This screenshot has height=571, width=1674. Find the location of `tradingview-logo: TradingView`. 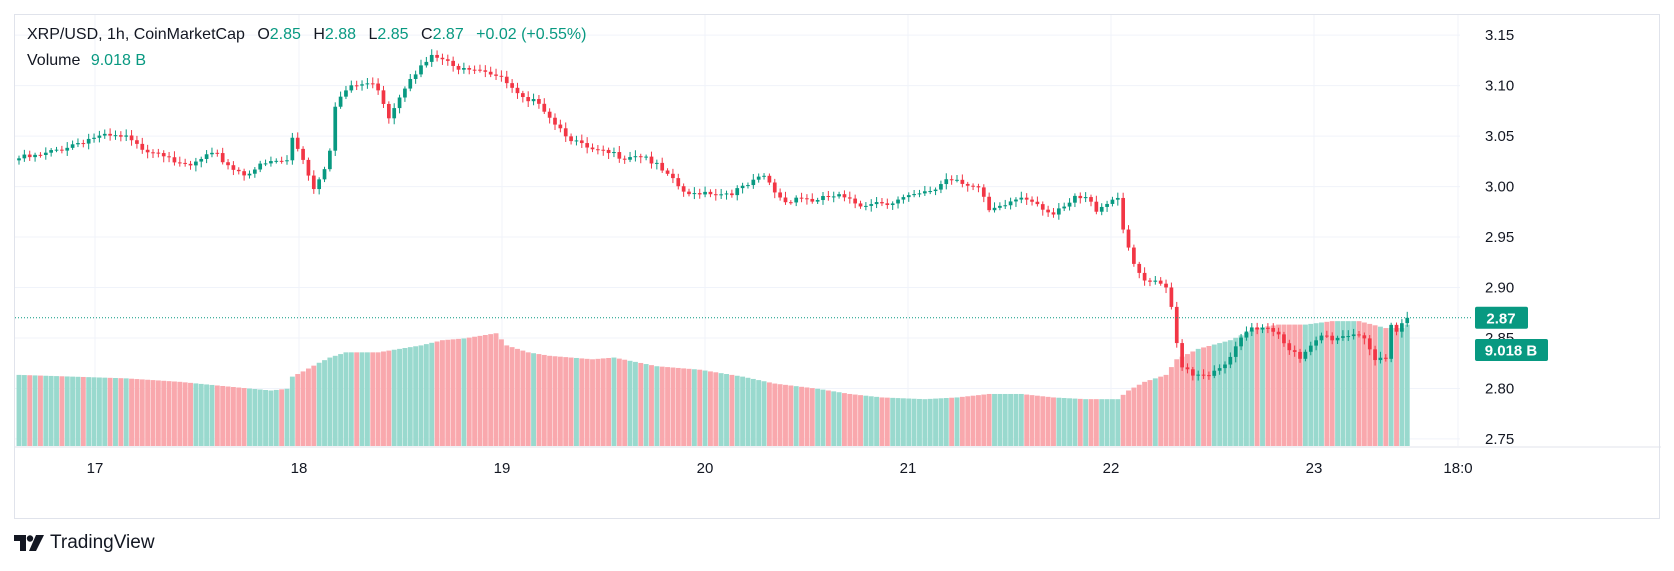

tradingview-logo: TradingView is located at coordinates (84, 543).